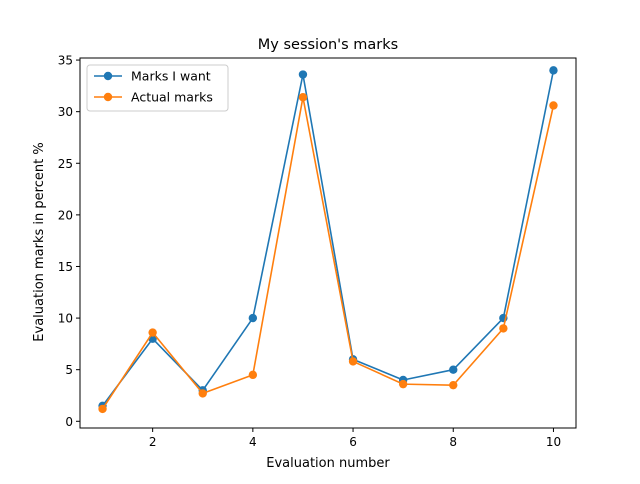 Image resolution: width=640 pixels, height=484 pixels. I want to click on y-tick-label: 20, so click(65, 215).